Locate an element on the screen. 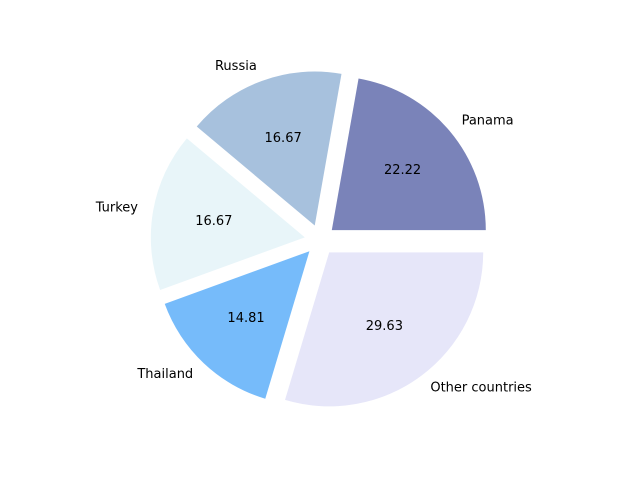 This screenshot has width=640, height=480. value-label-panama: 22.22 is located at coordinates (402, 170).